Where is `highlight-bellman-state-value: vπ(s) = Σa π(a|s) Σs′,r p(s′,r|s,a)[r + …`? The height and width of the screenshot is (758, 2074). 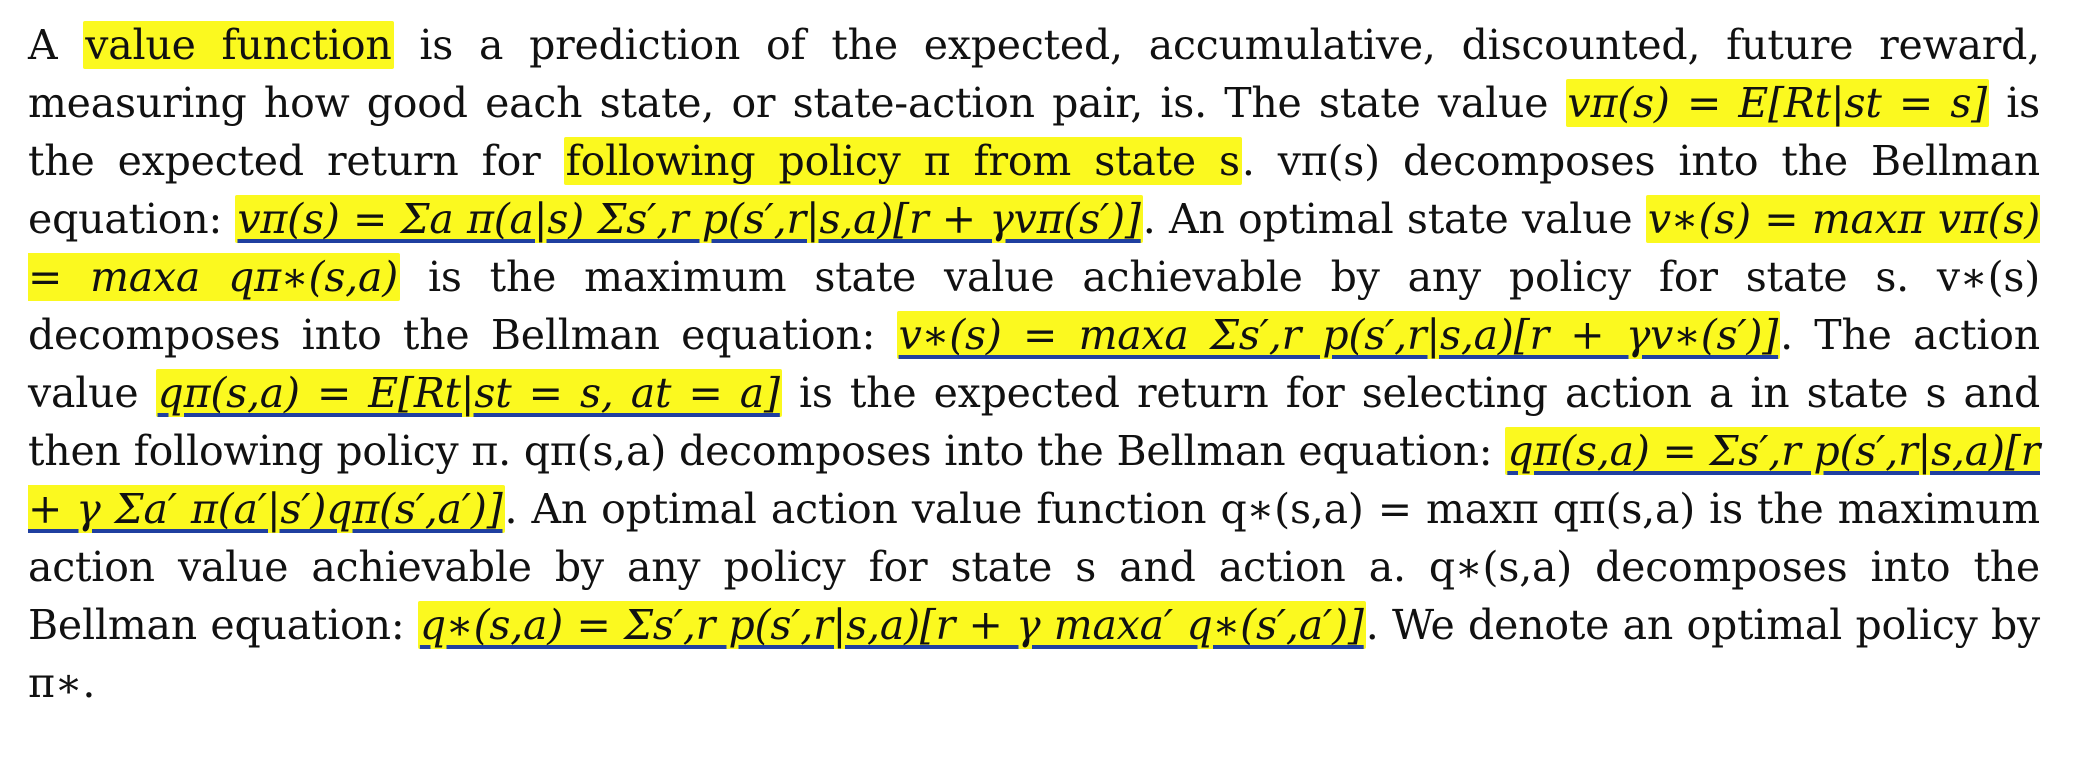 highlight-bellman-state-value: vπ(s) = Σa π(a|s) Σs′,r p(s′,r|s,a)[r + … is located at coordinates (689, 219).